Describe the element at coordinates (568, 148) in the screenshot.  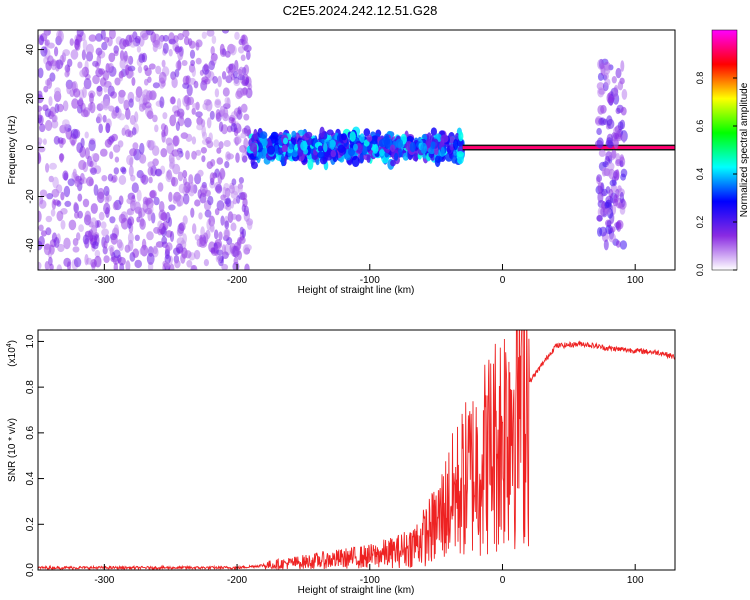
I see `carrier-line` at that location.